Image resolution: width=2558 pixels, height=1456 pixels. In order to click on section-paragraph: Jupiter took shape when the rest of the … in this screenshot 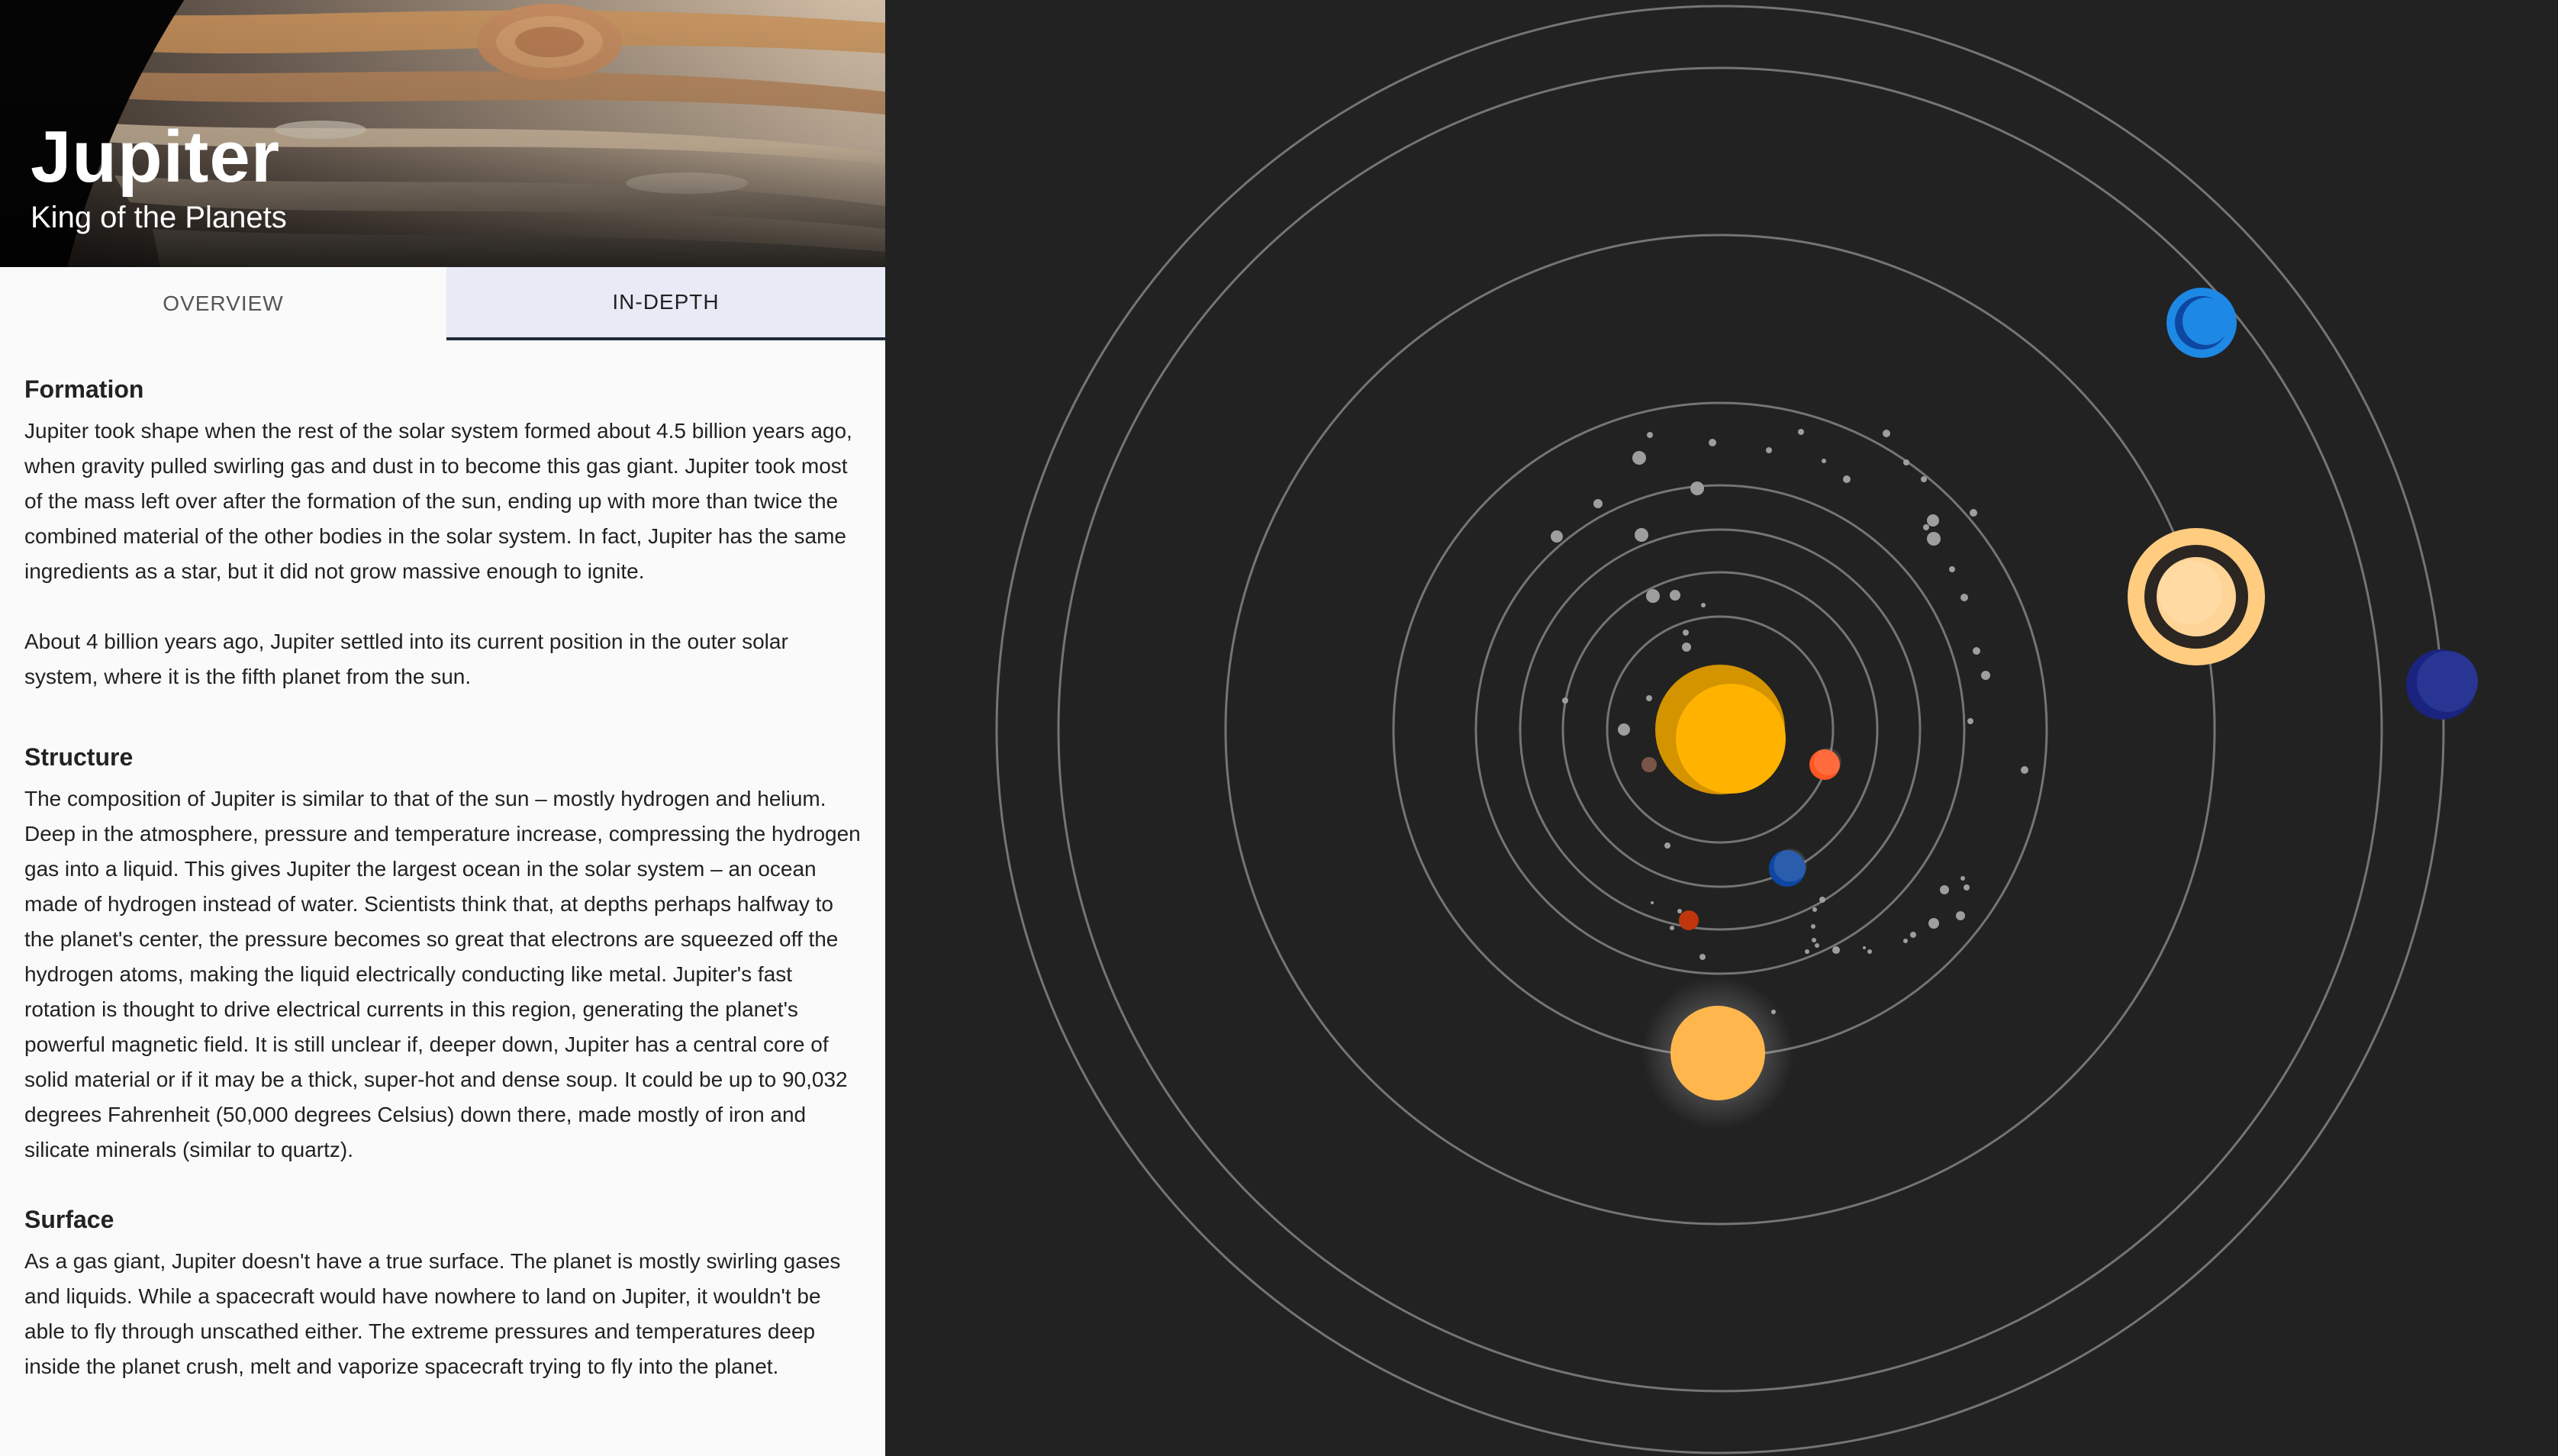, I will do `click(438, 501)`.